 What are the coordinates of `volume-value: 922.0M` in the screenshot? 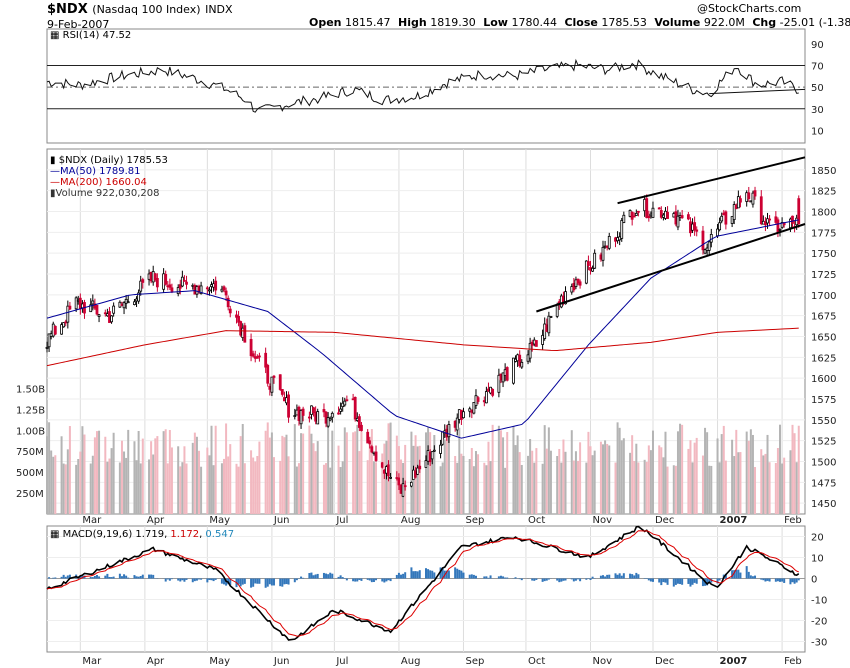 It's located at (724, 22).